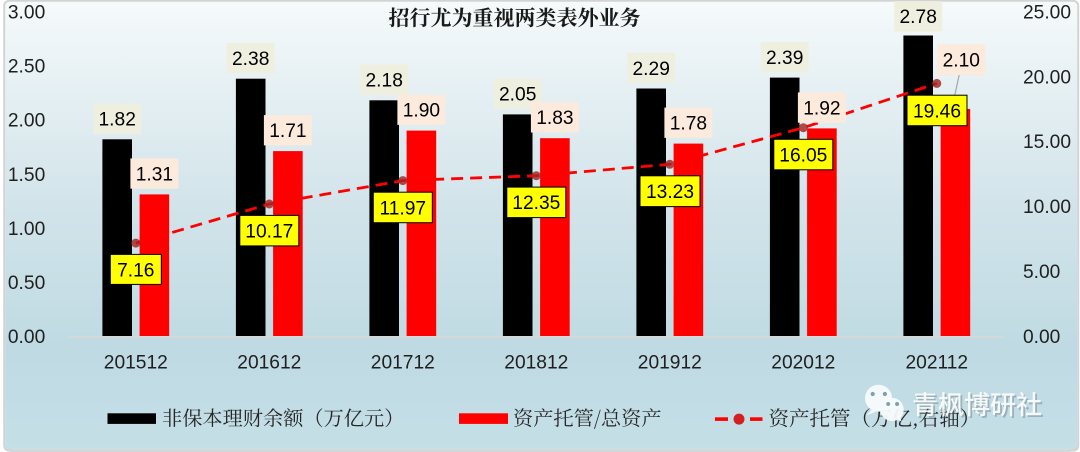 The image size is (1080, 452). I want to click on svg-text: 1.78, so click(688, 124).